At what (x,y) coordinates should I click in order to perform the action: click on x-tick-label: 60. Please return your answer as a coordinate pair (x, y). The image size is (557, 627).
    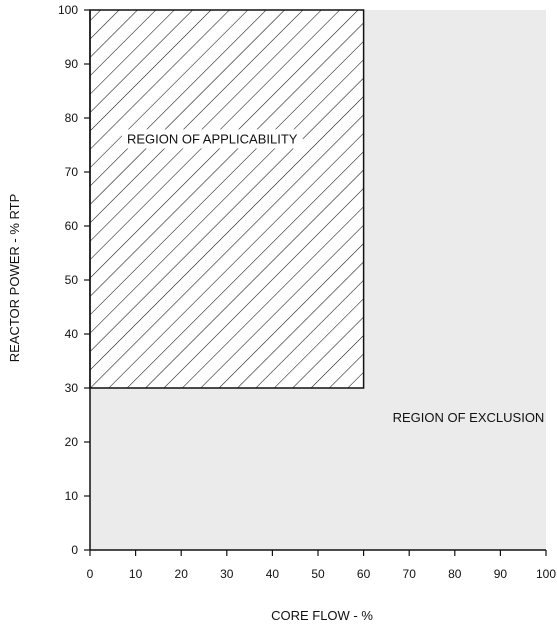
    Looking at the image, I should click on (364, 574).